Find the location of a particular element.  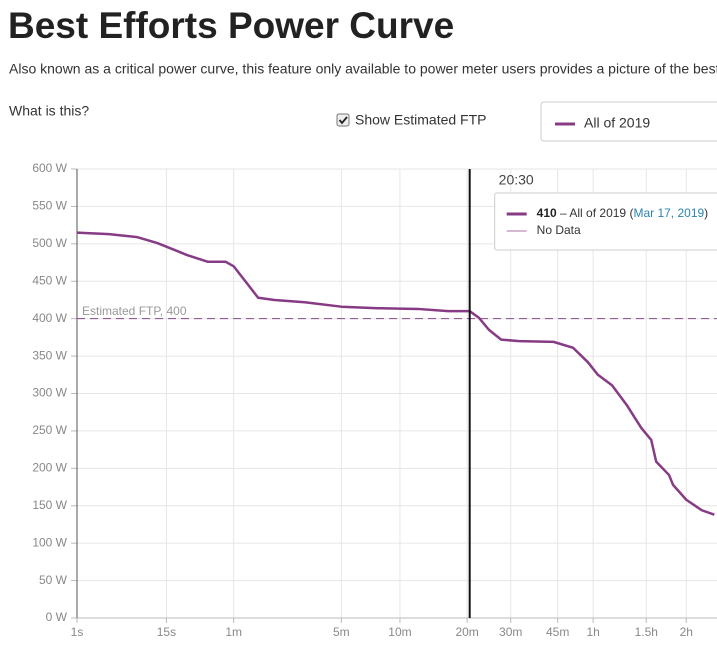

x-tick-label: 1s is located at coordinates (77, 632).